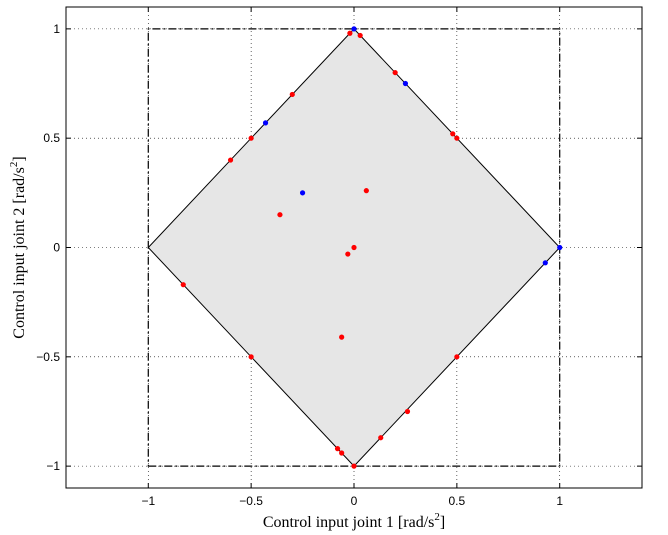  I want to click on y-tick-label-3: 0.5, so click(51, 138).